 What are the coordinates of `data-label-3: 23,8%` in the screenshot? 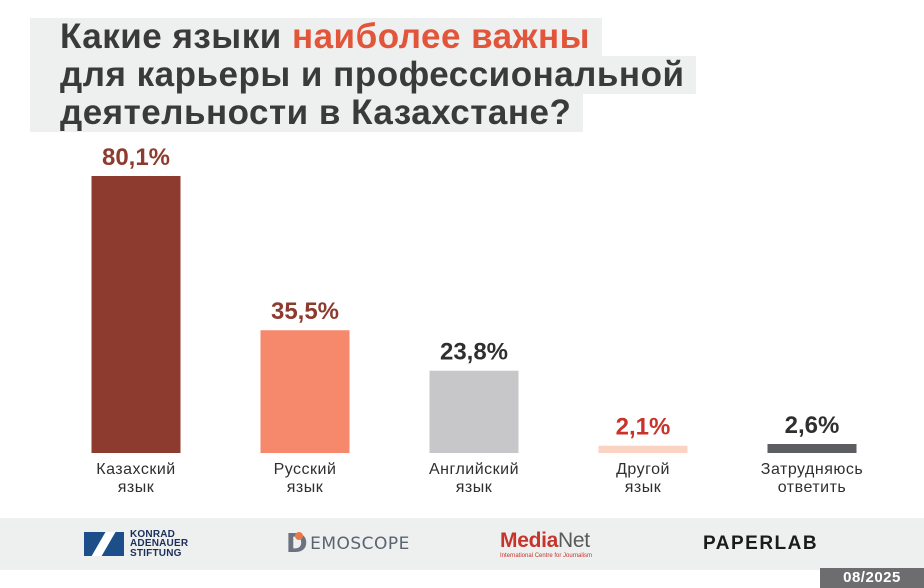 It's located at (474, 352).